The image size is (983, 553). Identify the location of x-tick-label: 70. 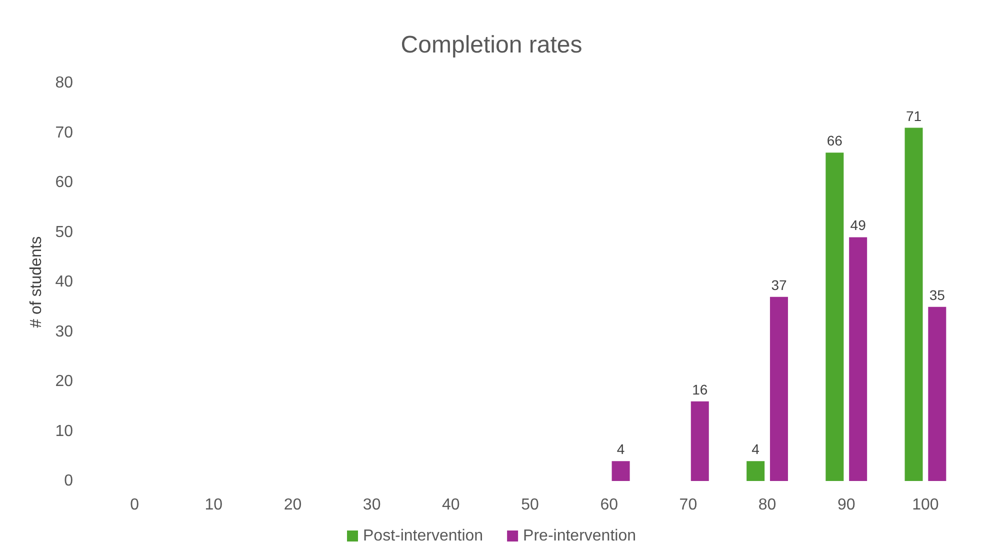
(688, 505).